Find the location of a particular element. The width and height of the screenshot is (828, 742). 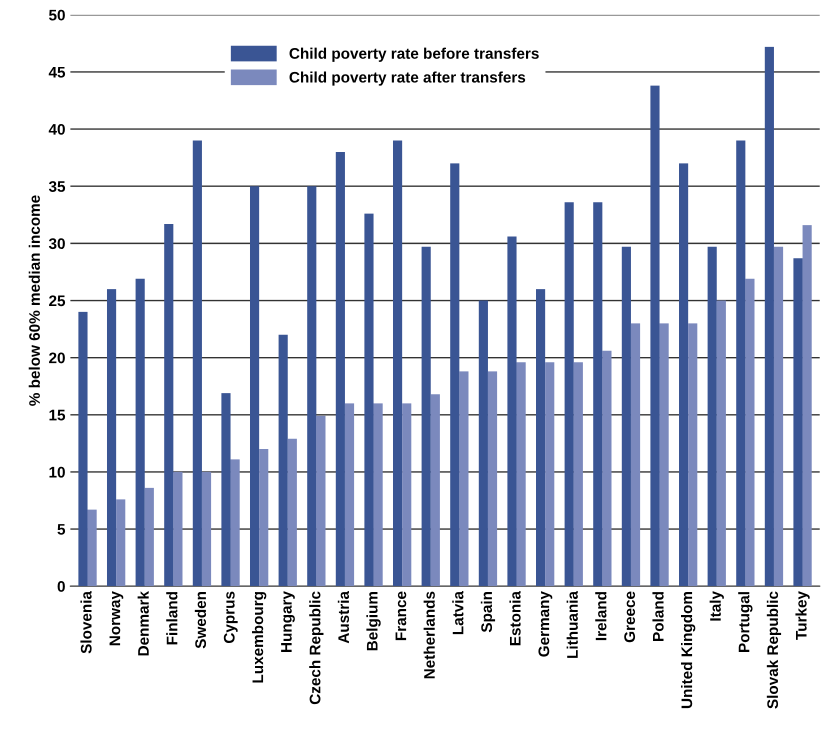

x-tick-label: Lithuania is located at coordinates (572, 624).